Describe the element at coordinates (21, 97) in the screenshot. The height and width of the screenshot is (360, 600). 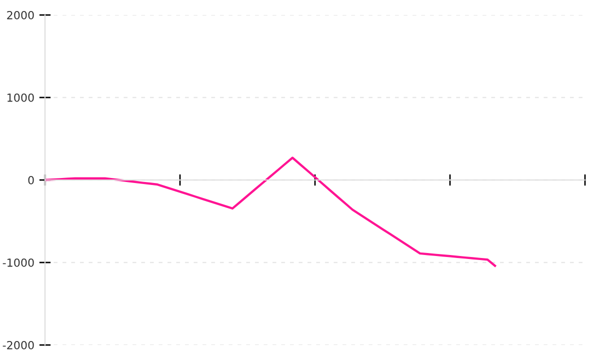
I see `y-tick-label: 1000` at that location.